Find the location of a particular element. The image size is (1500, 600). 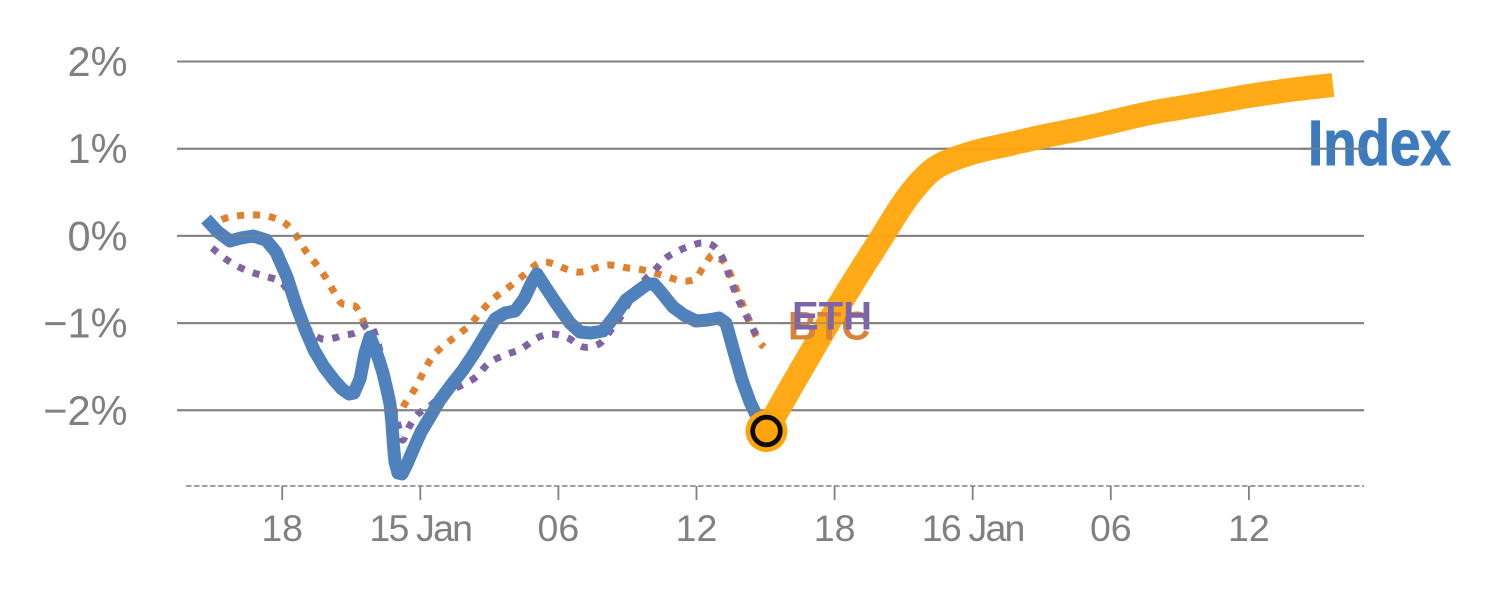

svg-text: 1% is located at coordinates (98, 148).